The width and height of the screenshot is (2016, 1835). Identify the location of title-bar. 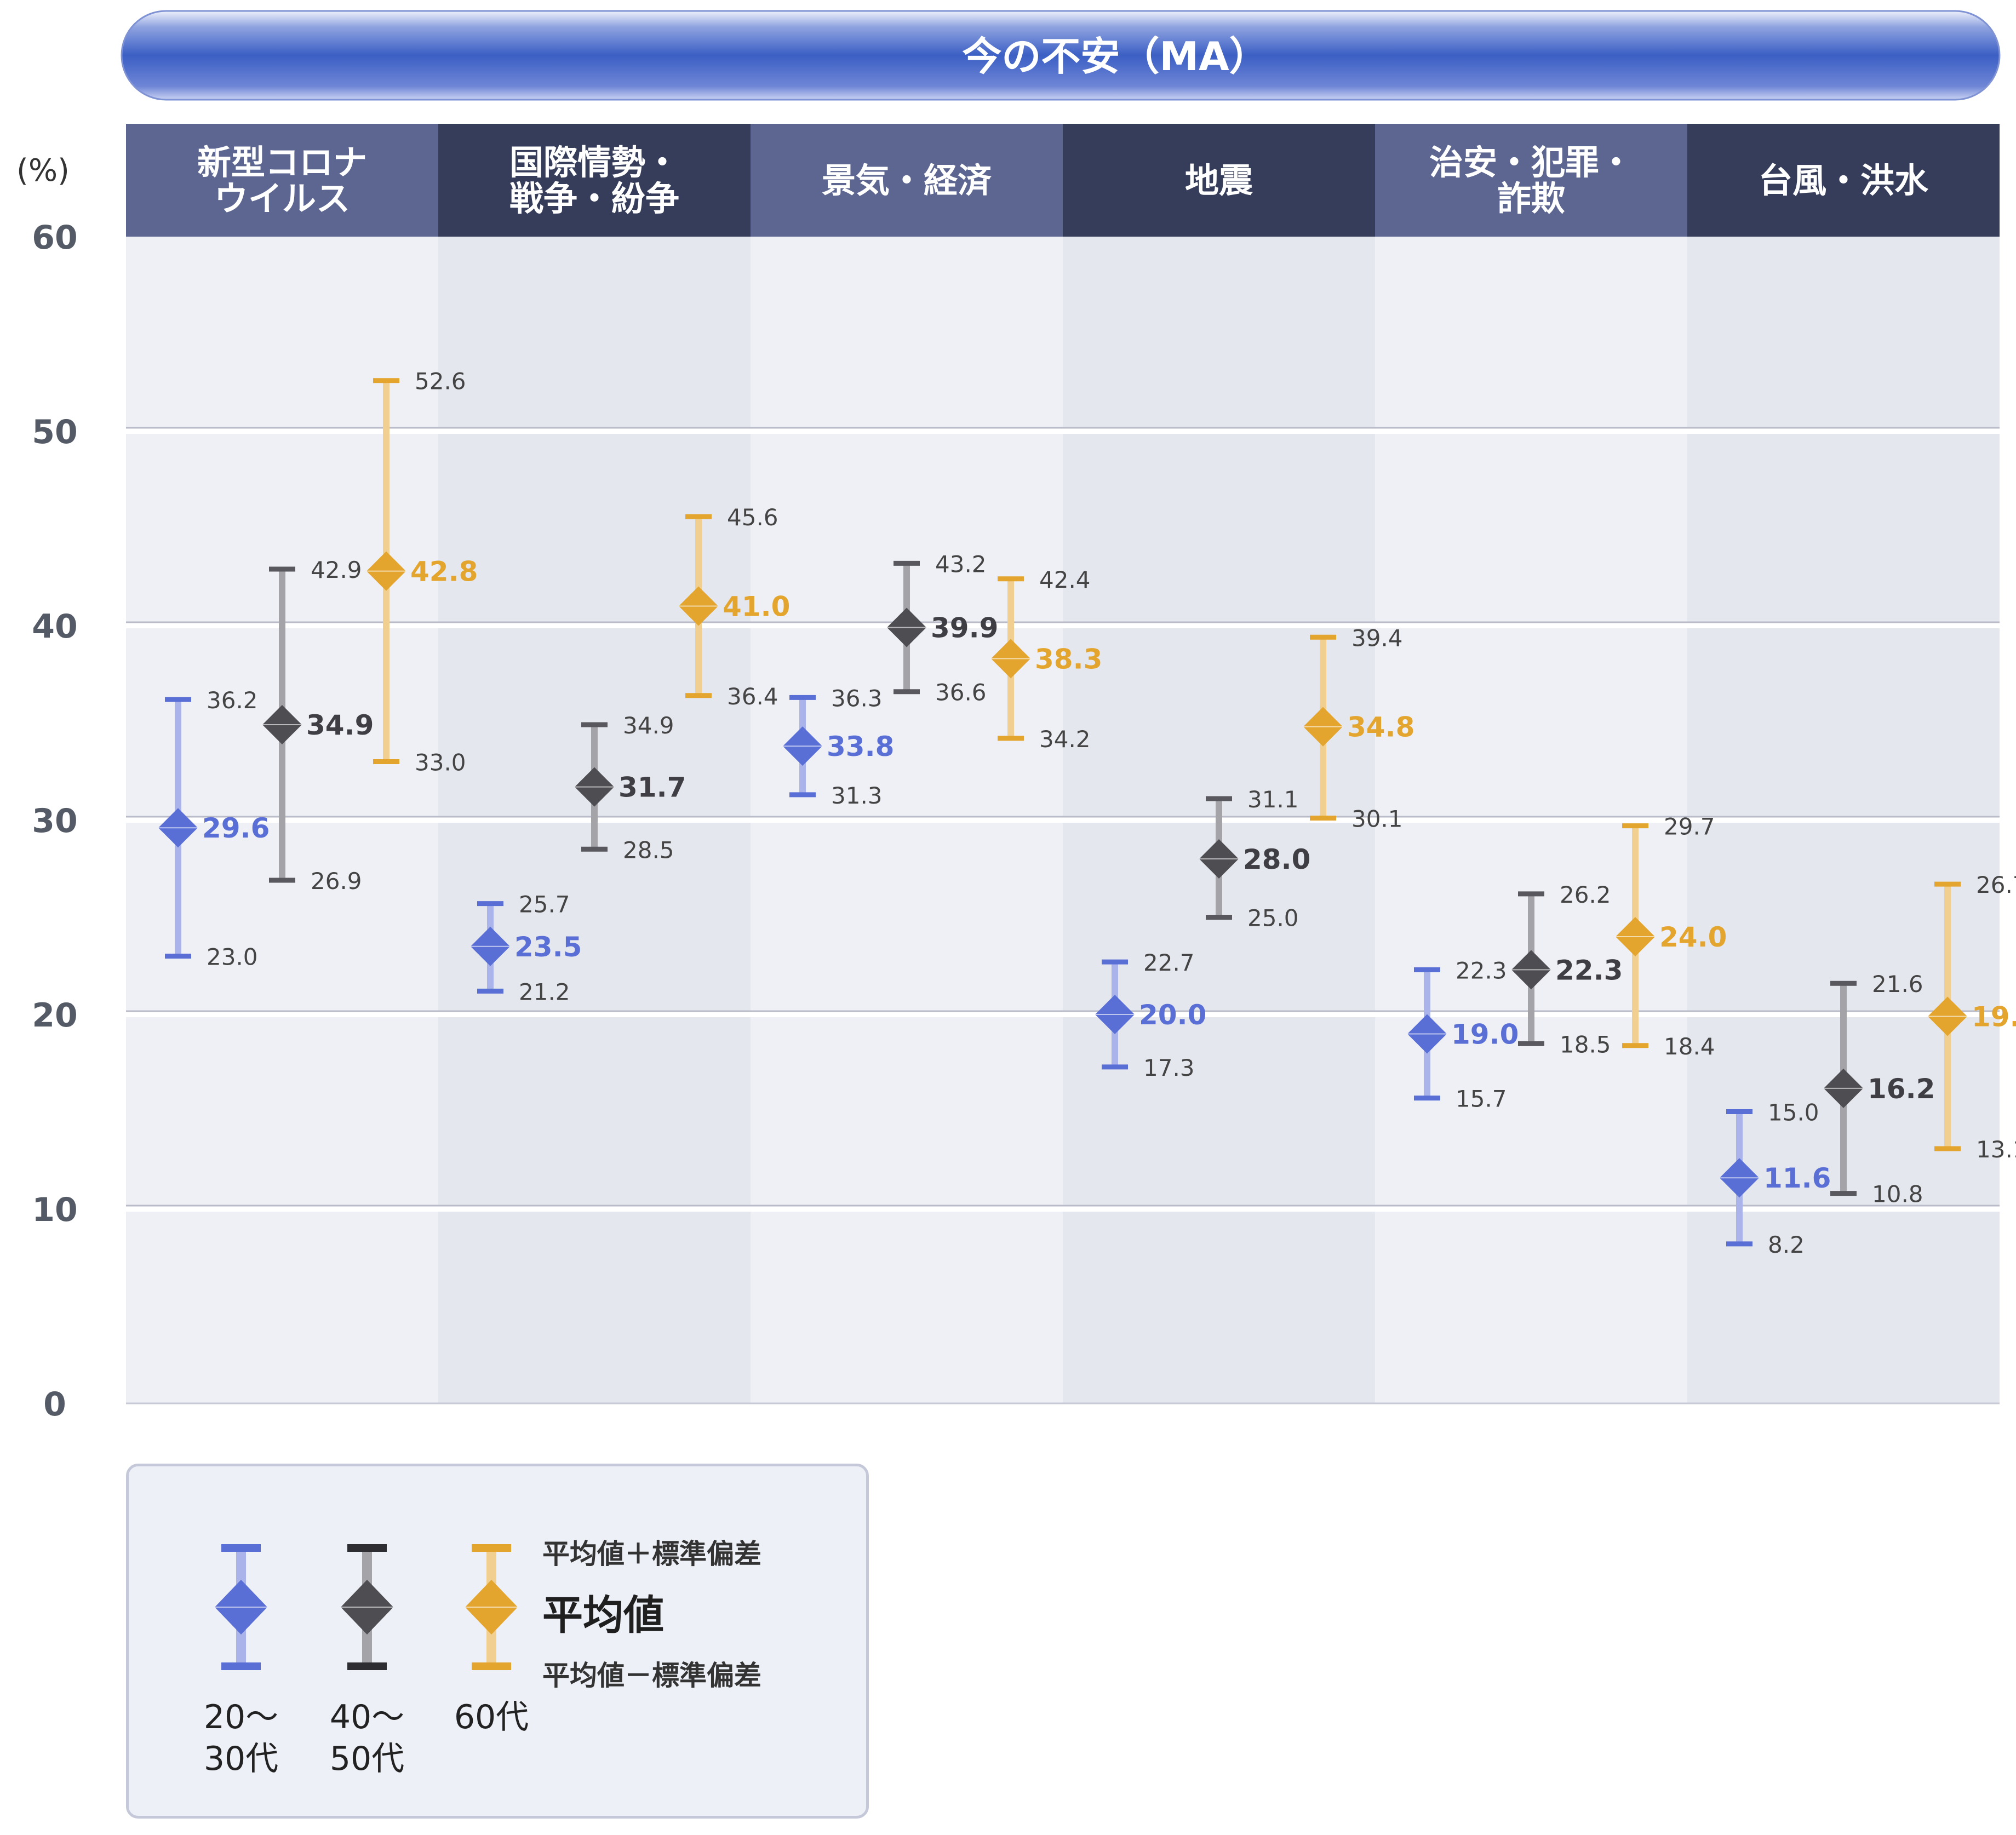
(1061, 56).